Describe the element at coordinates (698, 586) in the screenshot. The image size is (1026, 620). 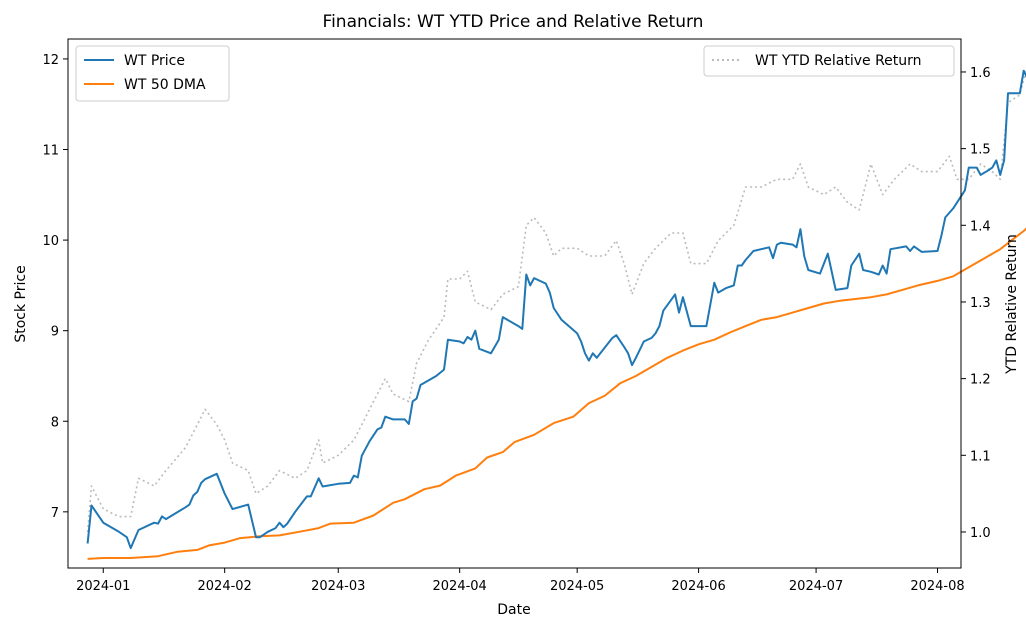
I see `x-tick-label: 2024-06` at that location.